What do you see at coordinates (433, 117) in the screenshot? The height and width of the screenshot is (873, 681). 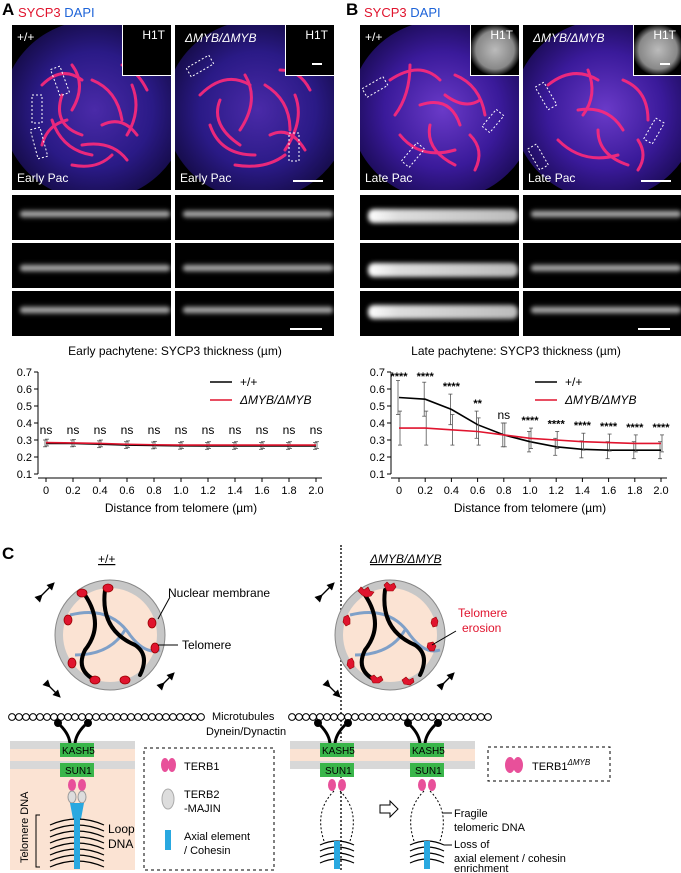 I see `sycp3-axes` at bounding box center [433, 117].